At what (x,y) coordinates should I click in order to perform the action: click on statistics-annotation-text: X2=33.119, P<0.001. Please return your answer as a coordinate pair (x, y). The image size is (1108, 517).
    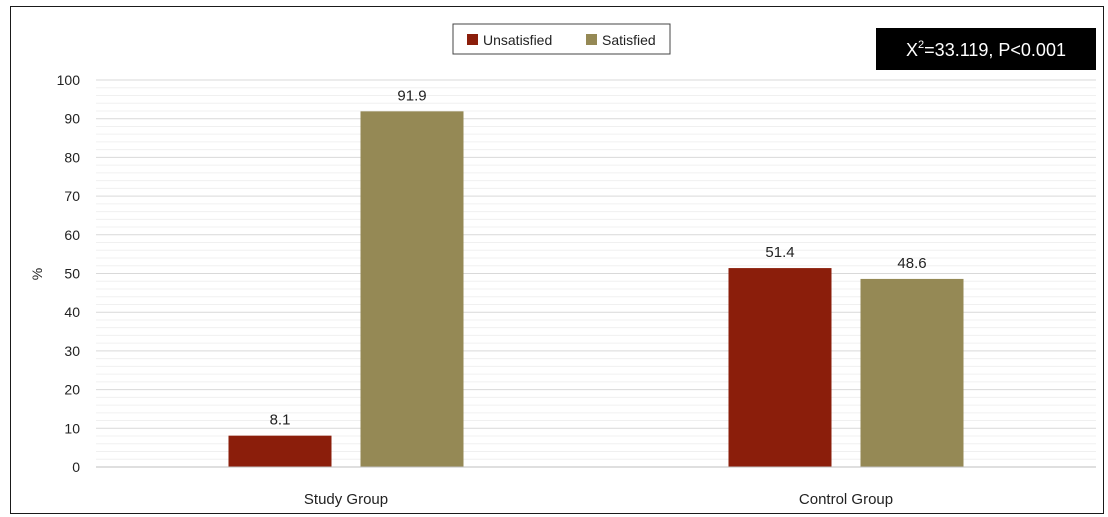
    Looking at the image, I should click on (986, 49).